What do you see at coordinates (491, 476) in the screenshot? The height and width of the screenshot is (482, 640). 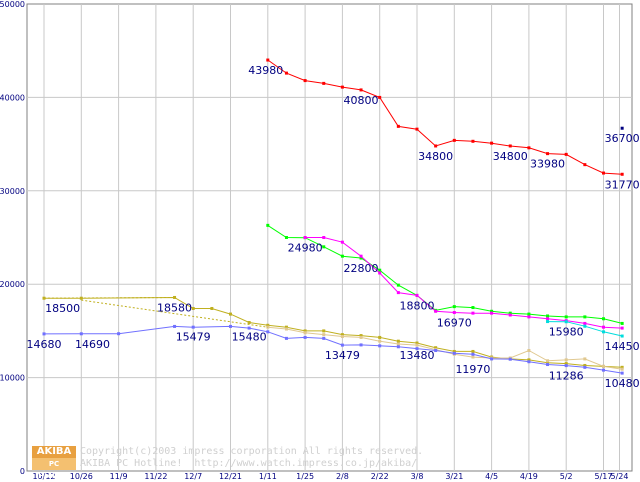 I see `x-tick-label: 4/5` at bounding box center [491, 476].